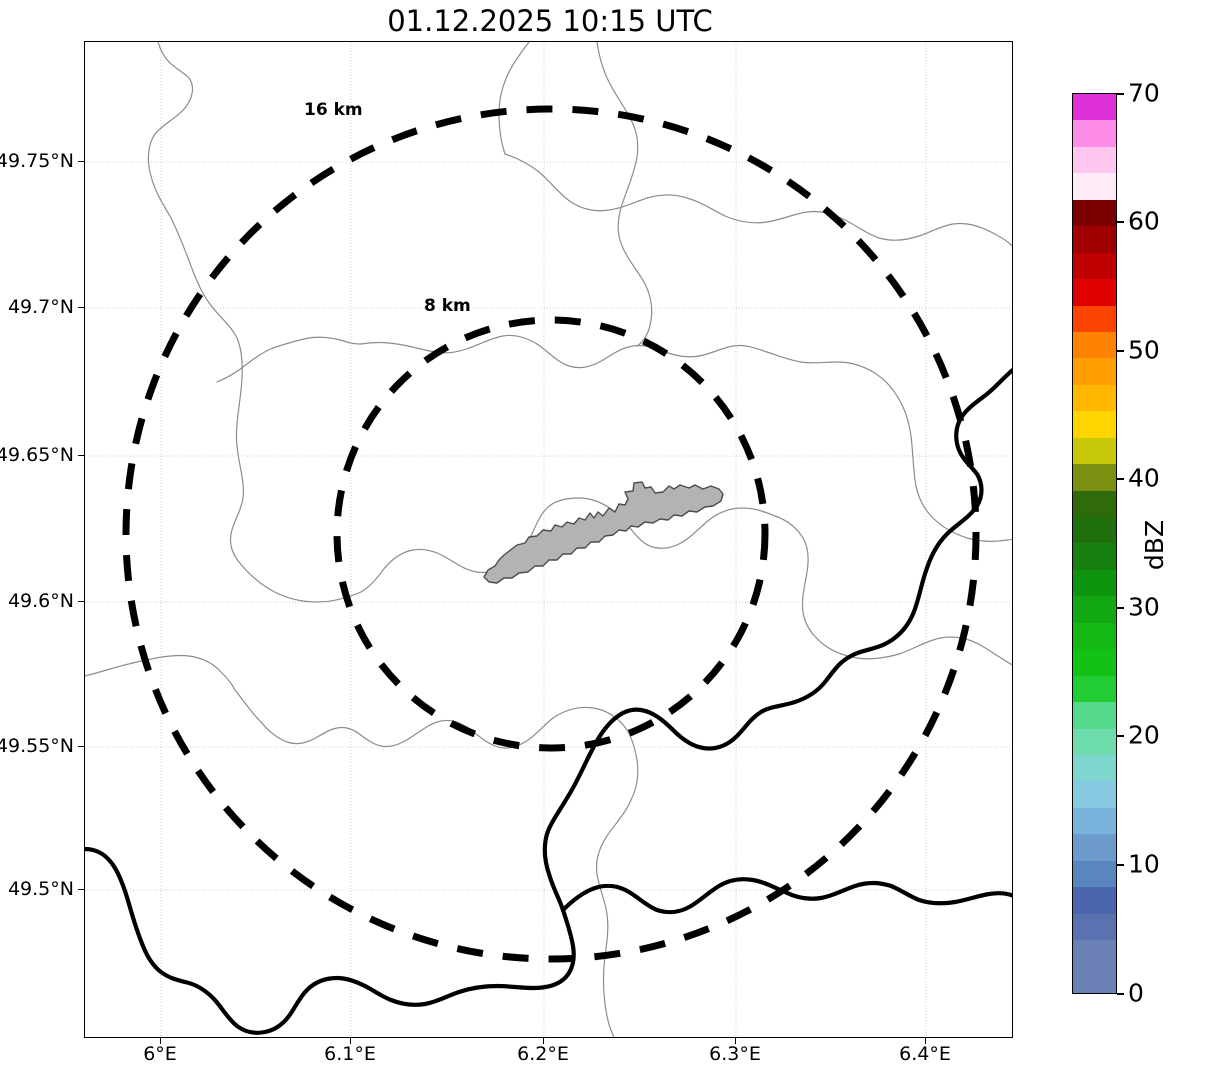 The height and width of the screenshot is (1073, 1207). I want to click on page-title: 01.12.2025 10:15 UTC, so click(550, 21).